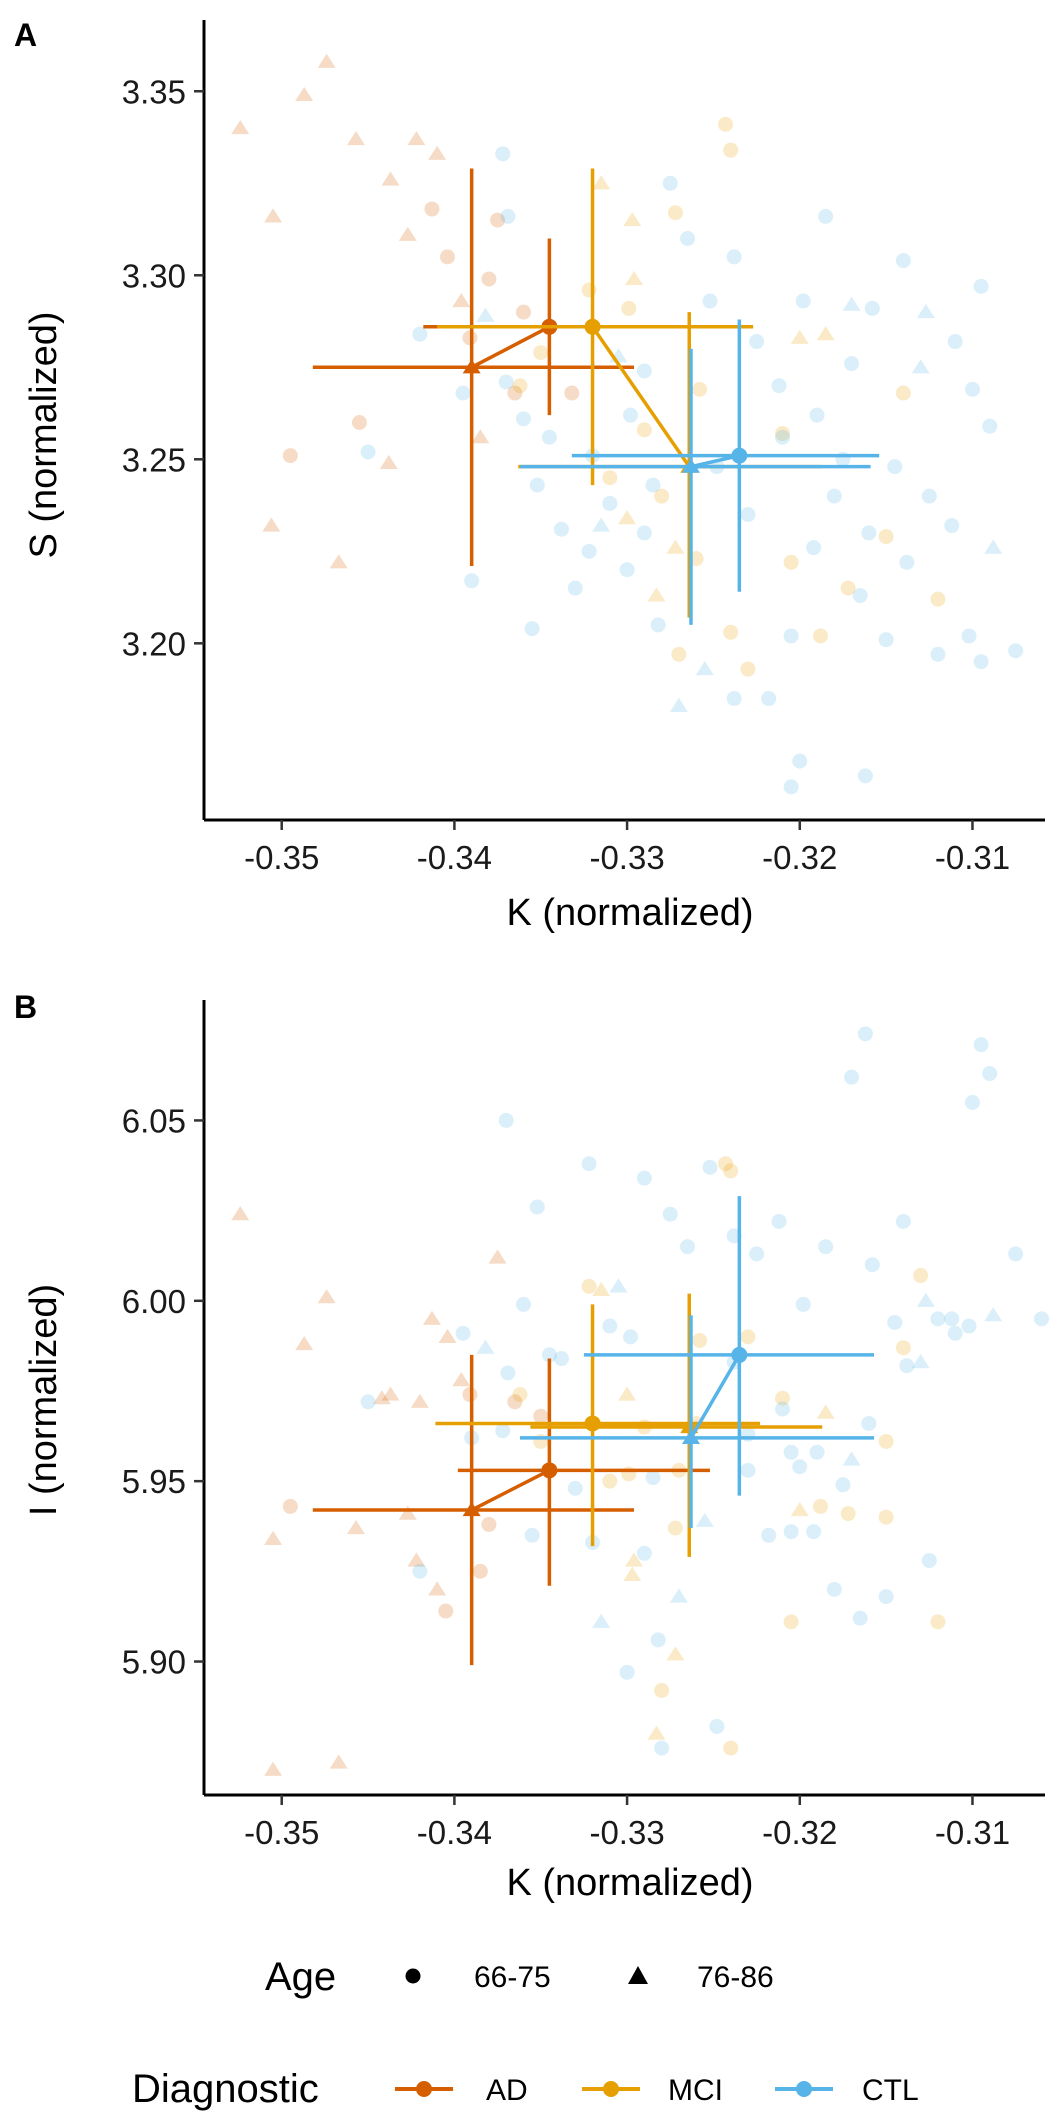  I want to click on panel-b-y-tick-label-2: 6.00, so click(154, 1301).